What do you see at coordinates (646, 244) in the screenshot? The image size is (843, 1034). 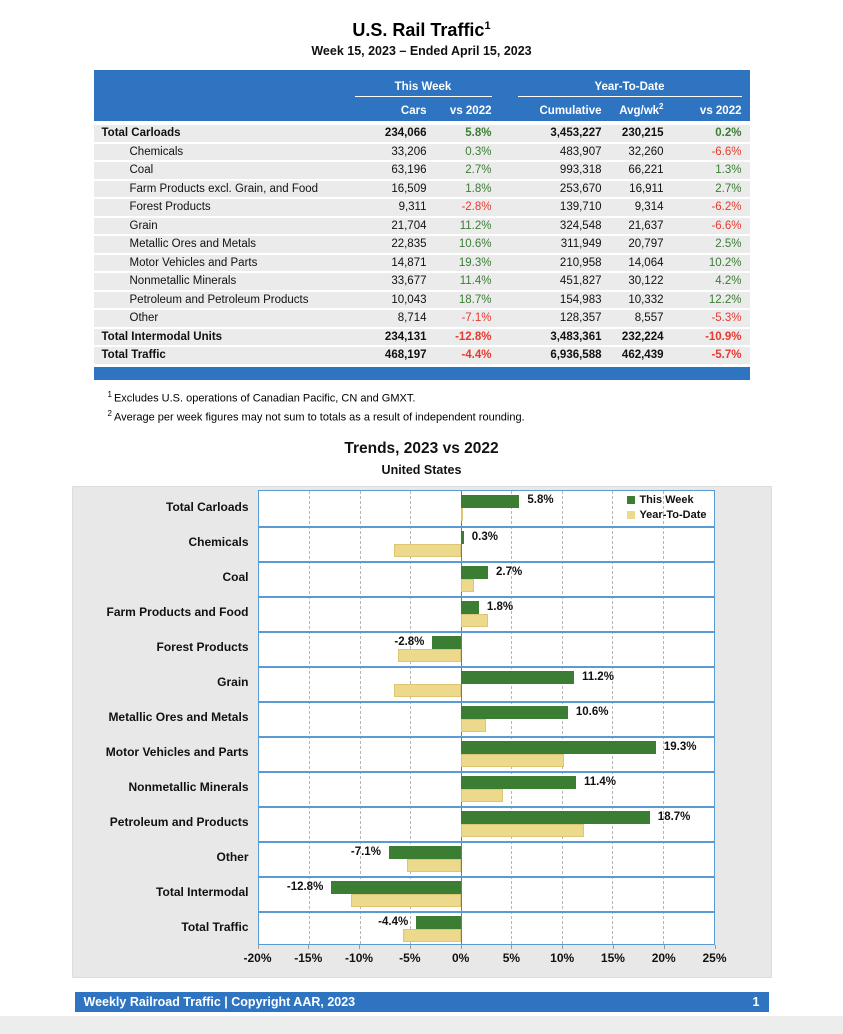 I see `cell-avg-per-week: 20,797` at bounding box center [646, 244].